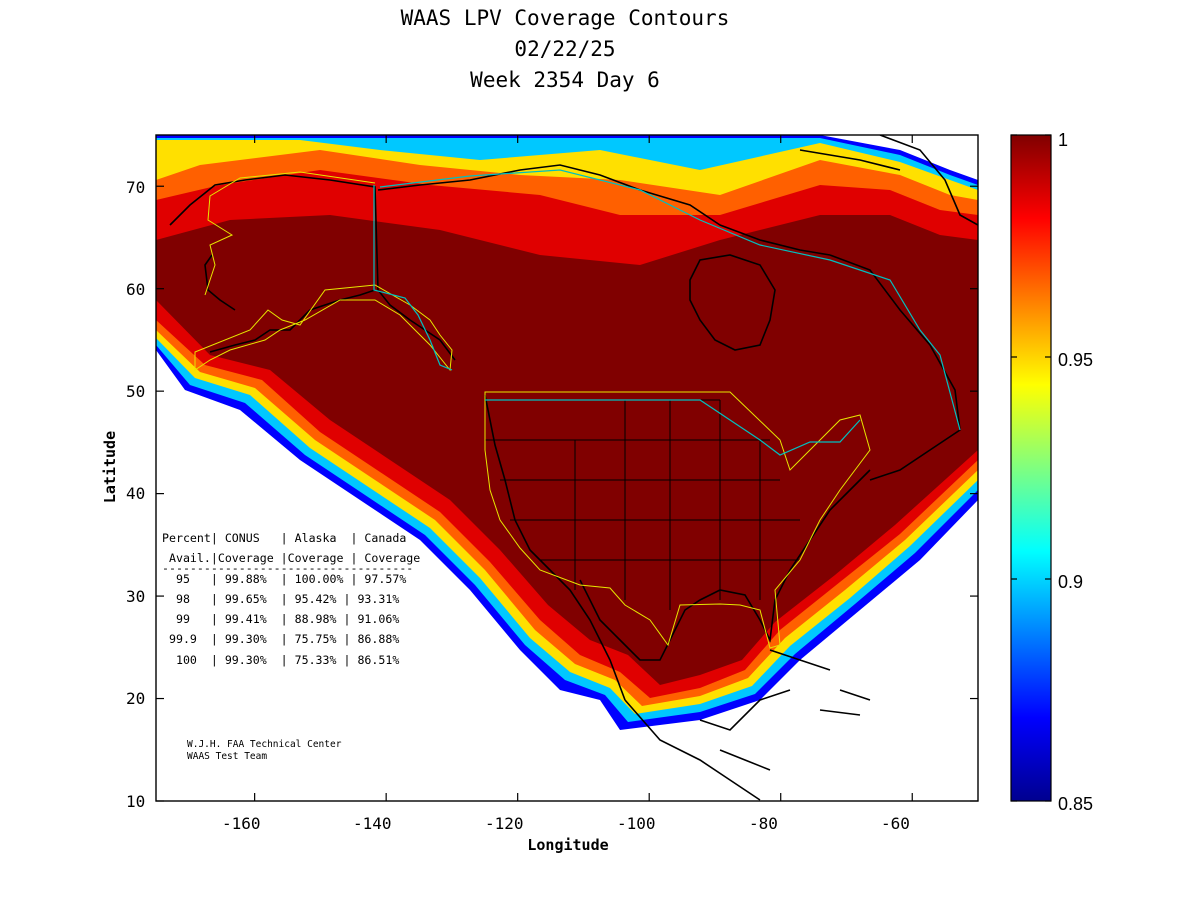  Describe the element at coordinates (264, 744) in the screenshot. I see `credit-line-1: W.J.H. FAA Technical Center` at that location.